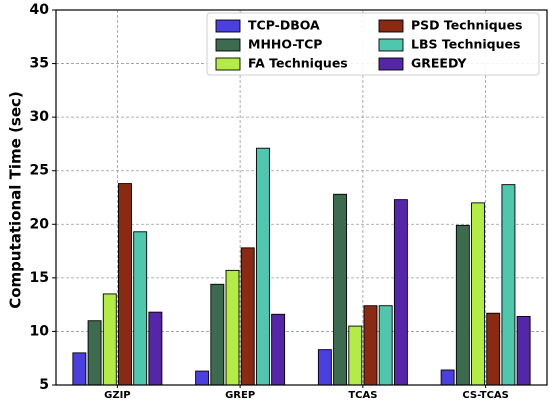 This screenshot has height=407, width=550. Describe the element at coordinates (284, 25) in the screenshot. I see `legend-label: TCP-DBOA` at that location.